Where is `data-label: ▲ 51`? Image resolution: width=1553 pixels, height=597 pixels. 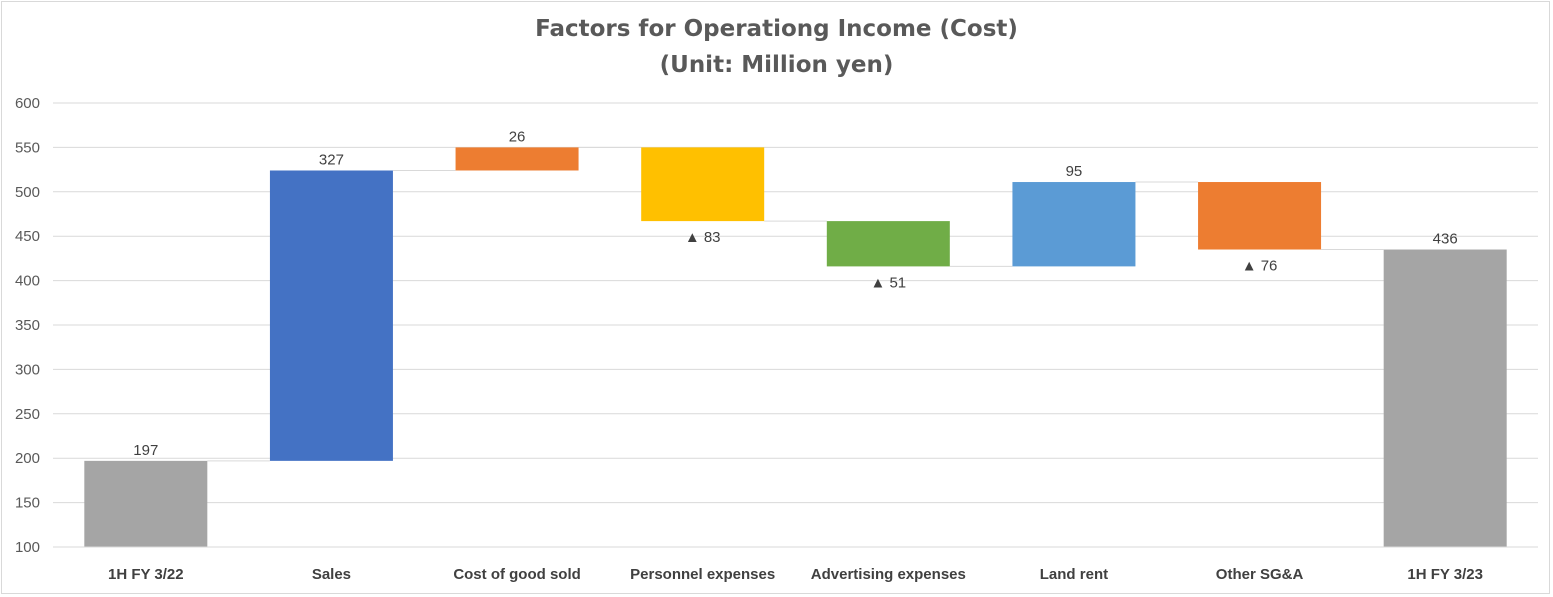
data-label: ▲ 51 is located at coordinates (888, 282).